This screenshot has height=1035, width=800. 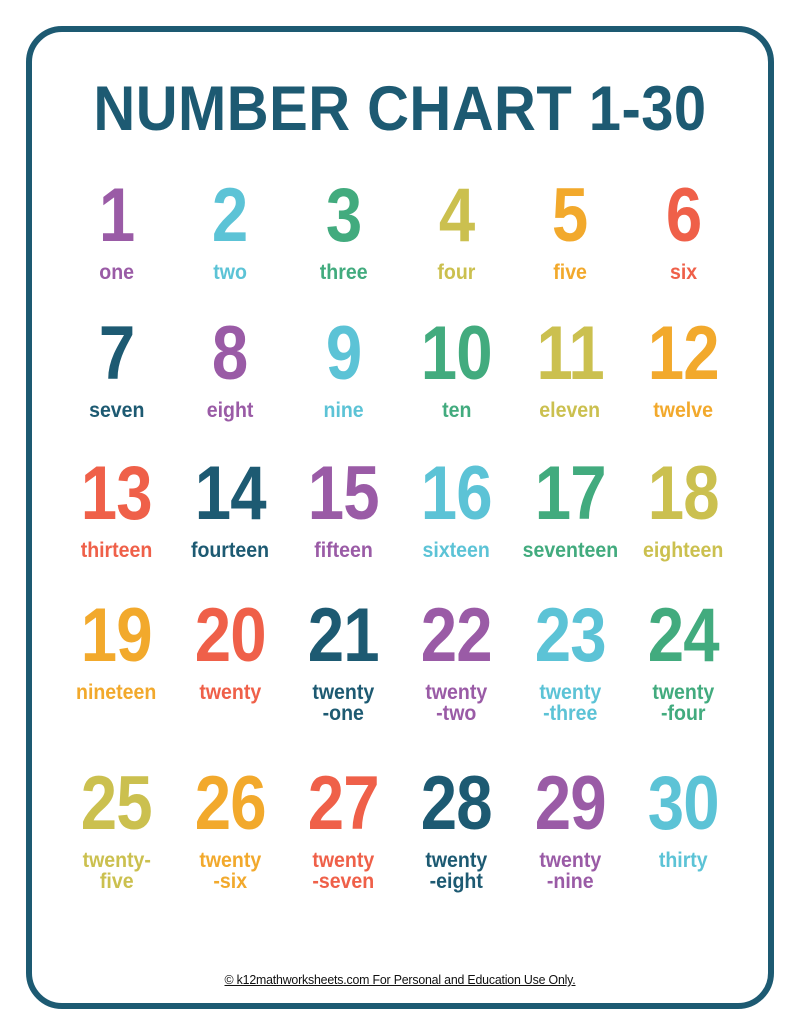 What do you see at coordinates (683, 353) in the screenshot?
I see `number-glyph: 12` at bounding box center [683, 353].